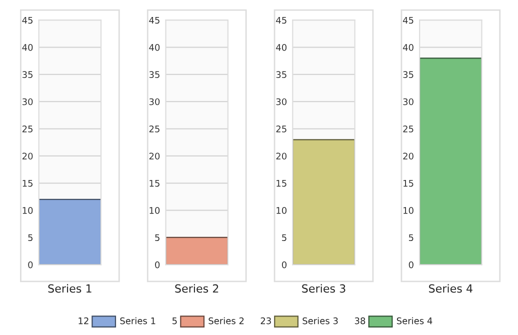 This screenshot has height=335, width=518. What do you see at coordinates (174, 321) in the screenshot?
I see `text: 5` at bounding box center [174, 321].